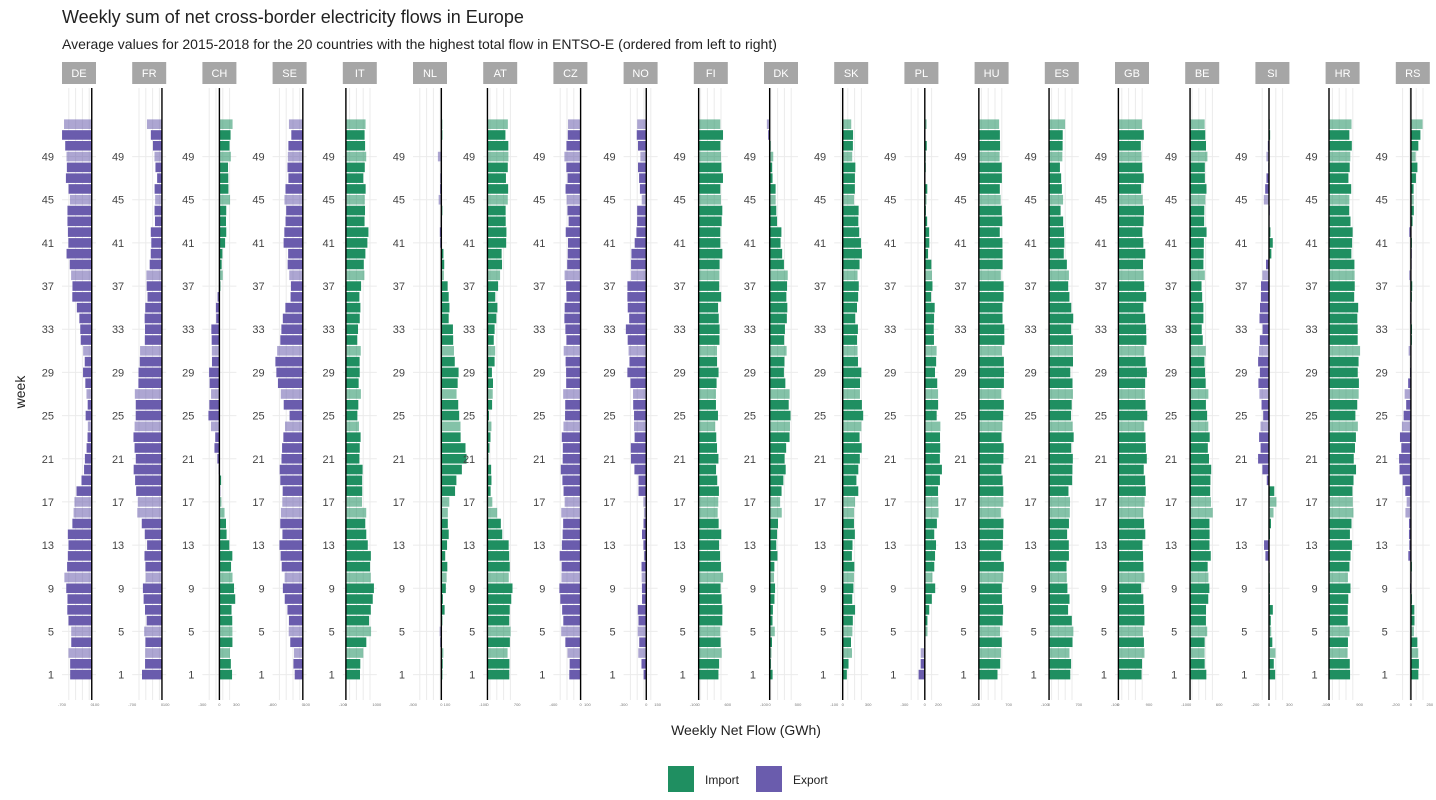 The image size is (1436, 800). What do you see at coordinates (211, 384) in the screenshot?
I see `panel-ch: CH 1 5 9 13 17 21 25 29 33 37 41 45 49 -300 0 300` at bounding box center [211, 384].